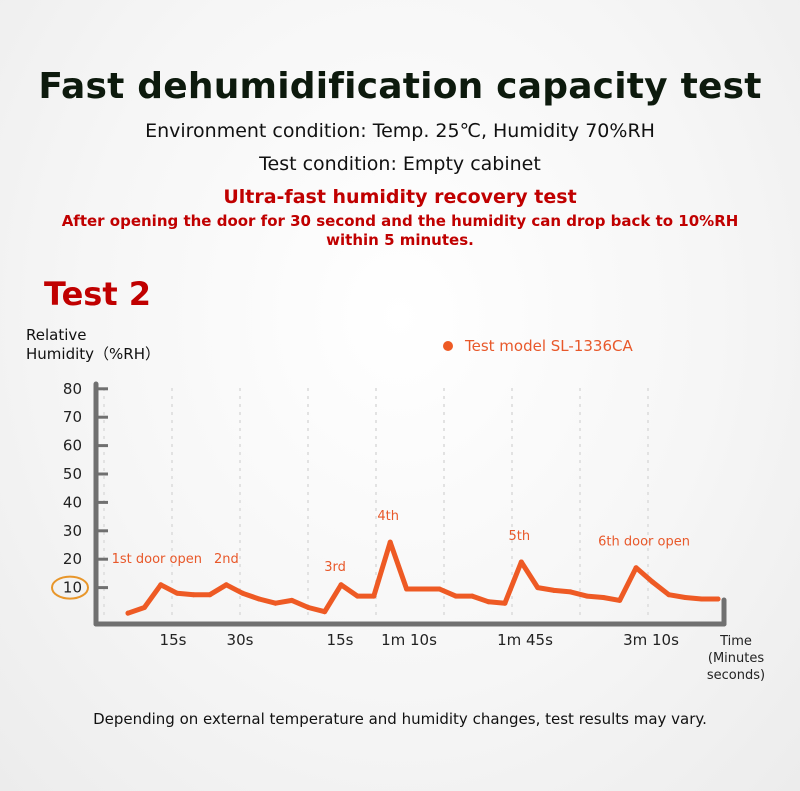 The image size is (800, 791). What do you see at coordinates (548, 346) in the screenshot?
I see `legend-label: Test model SL-1336CA` at bounding box center [548, 346].